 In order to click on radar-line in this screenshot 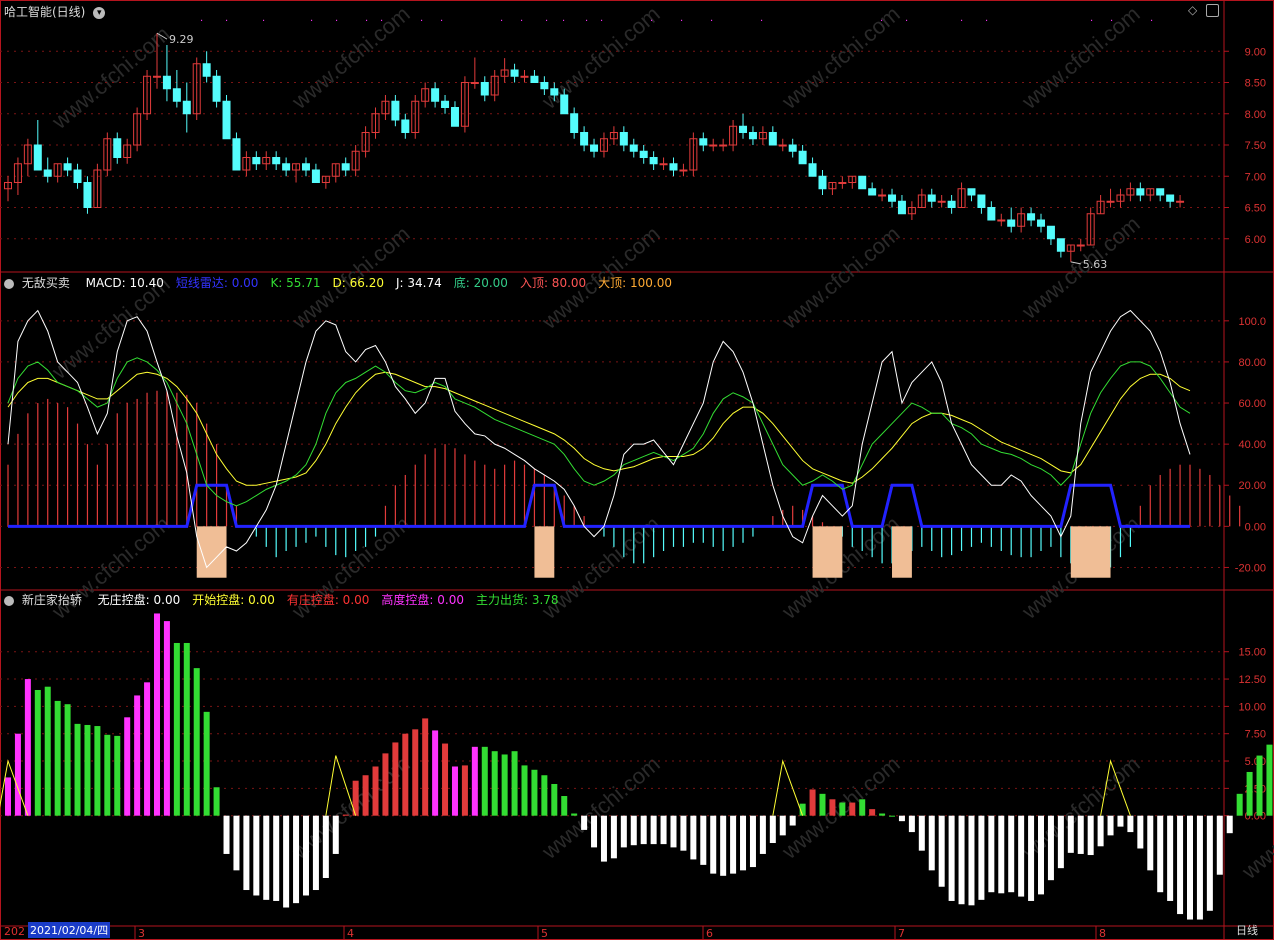, I will do `click(599, 505)`.